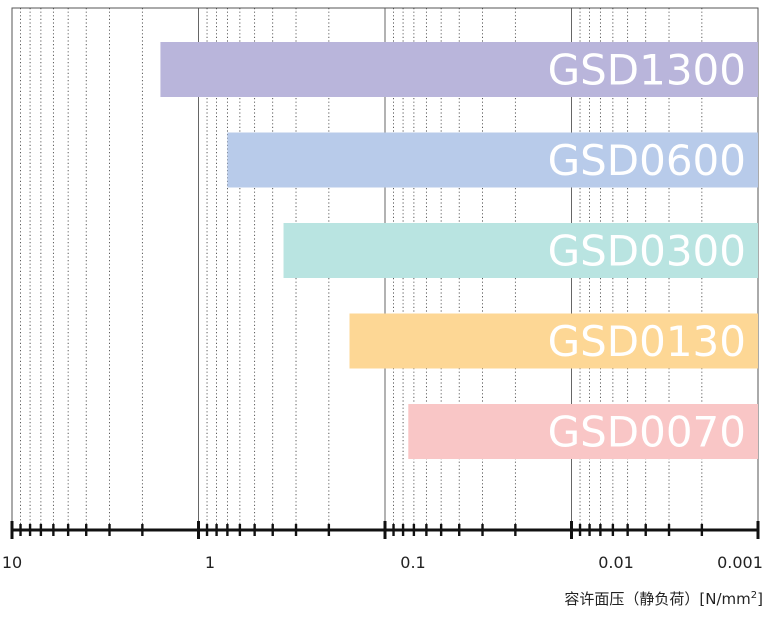 Image resolution: width=771 pixels, height=619 pixels. I want to click on tick-label-10: 10, so click(12, 562).